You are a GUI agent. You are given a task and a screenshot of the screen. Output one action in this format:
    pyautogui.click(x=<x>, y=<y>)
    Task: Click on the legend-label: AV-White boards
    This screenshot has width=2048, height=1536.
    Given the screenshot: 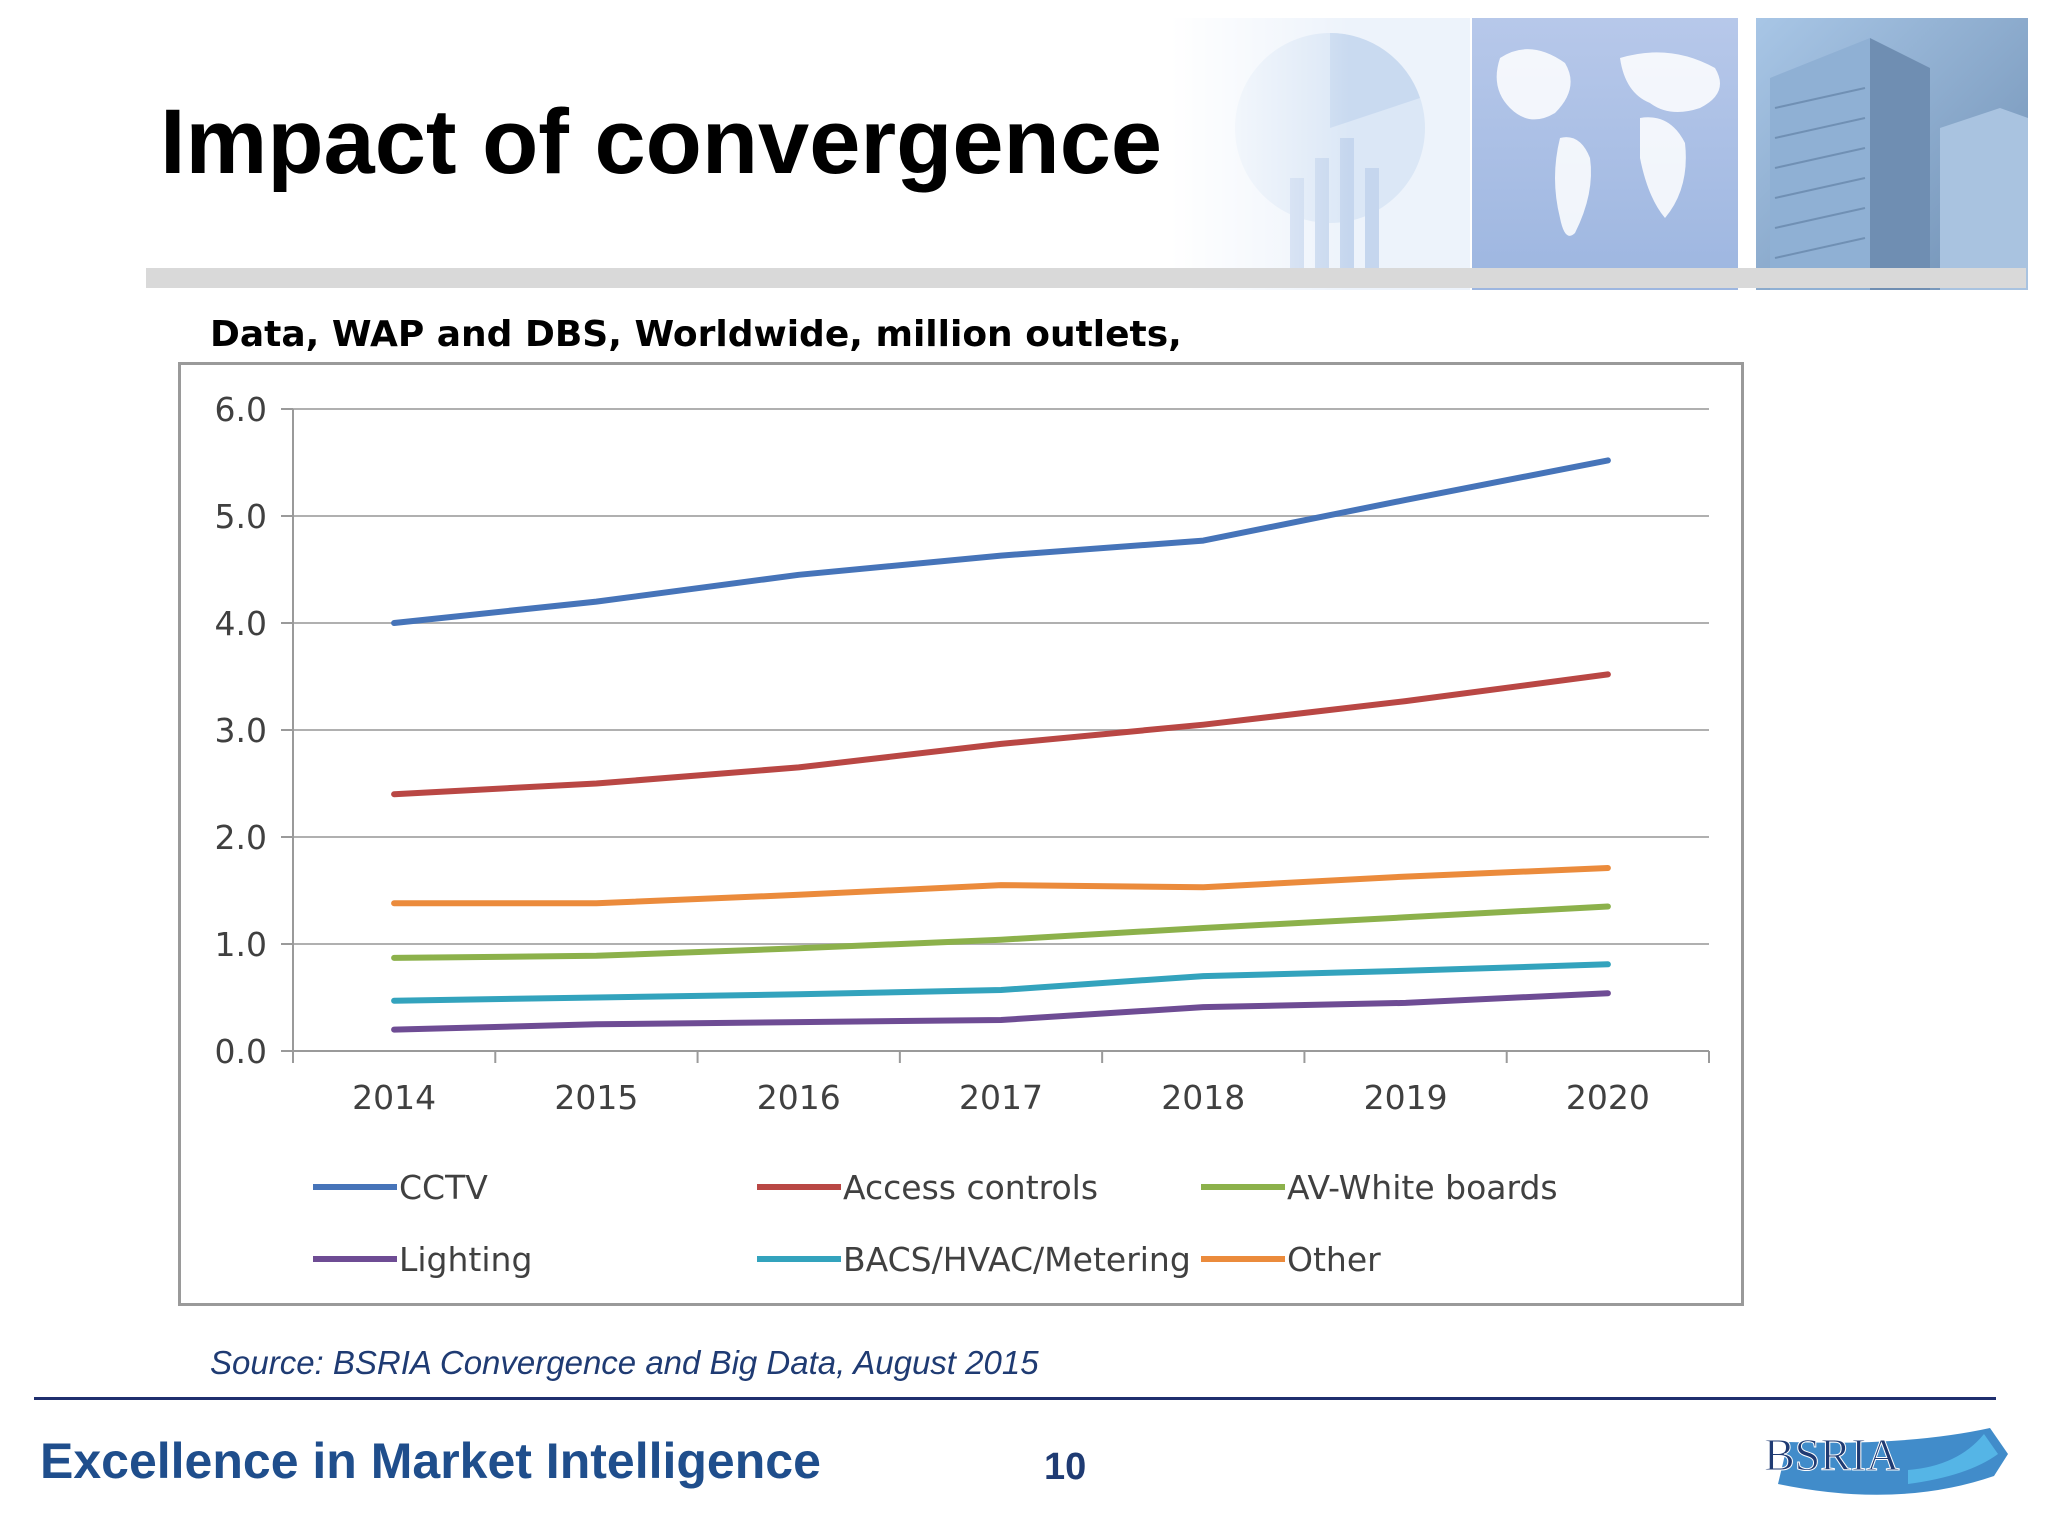 What is the action you would take?
    pyautogui.click(x=1422, y=1187)
    